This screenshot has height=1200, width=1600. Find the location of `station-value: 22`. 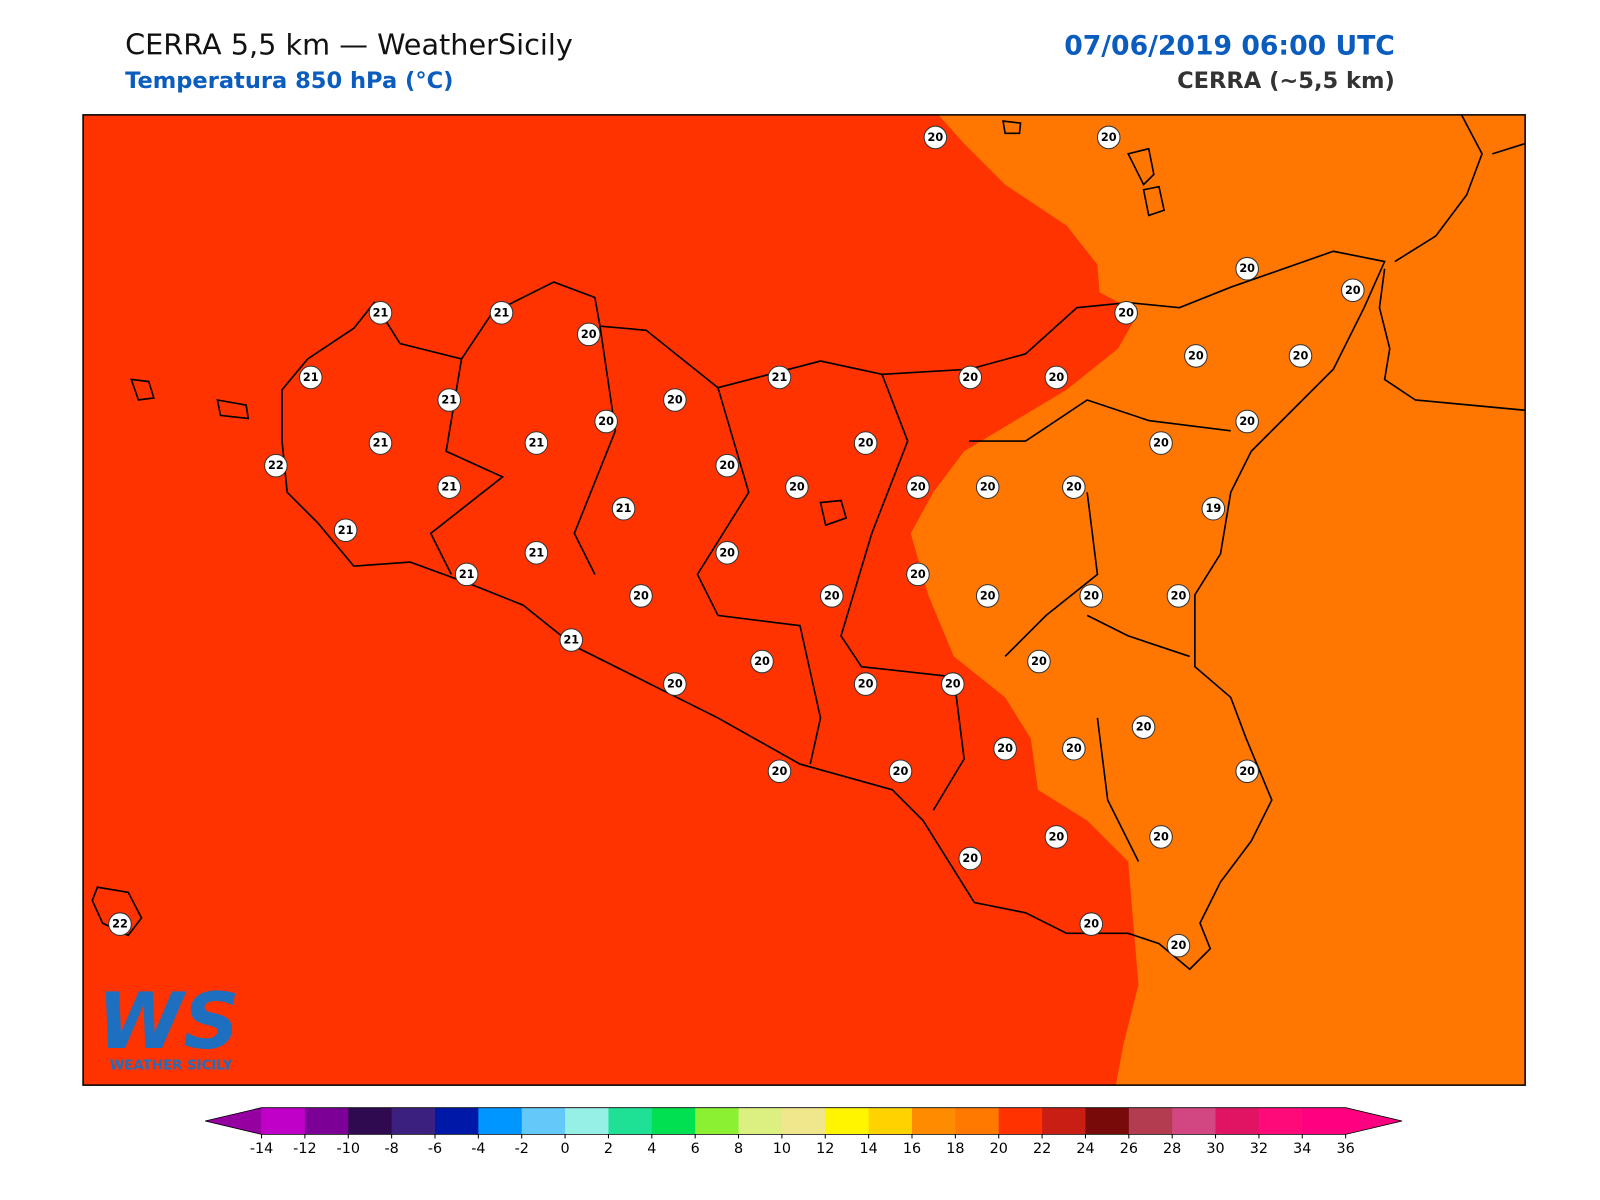

station-value: 22 is located at coordinates (120, 924).